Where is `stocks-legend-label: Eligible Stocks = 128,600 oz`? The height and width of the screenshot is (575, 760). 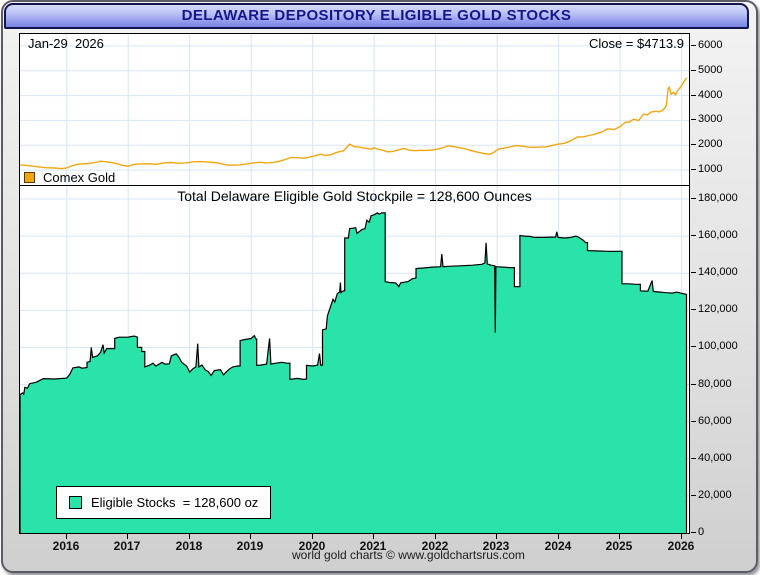 stocks-legend-label: Eligible Stocks = 128,600 oz is located at coordinates (175, 502).